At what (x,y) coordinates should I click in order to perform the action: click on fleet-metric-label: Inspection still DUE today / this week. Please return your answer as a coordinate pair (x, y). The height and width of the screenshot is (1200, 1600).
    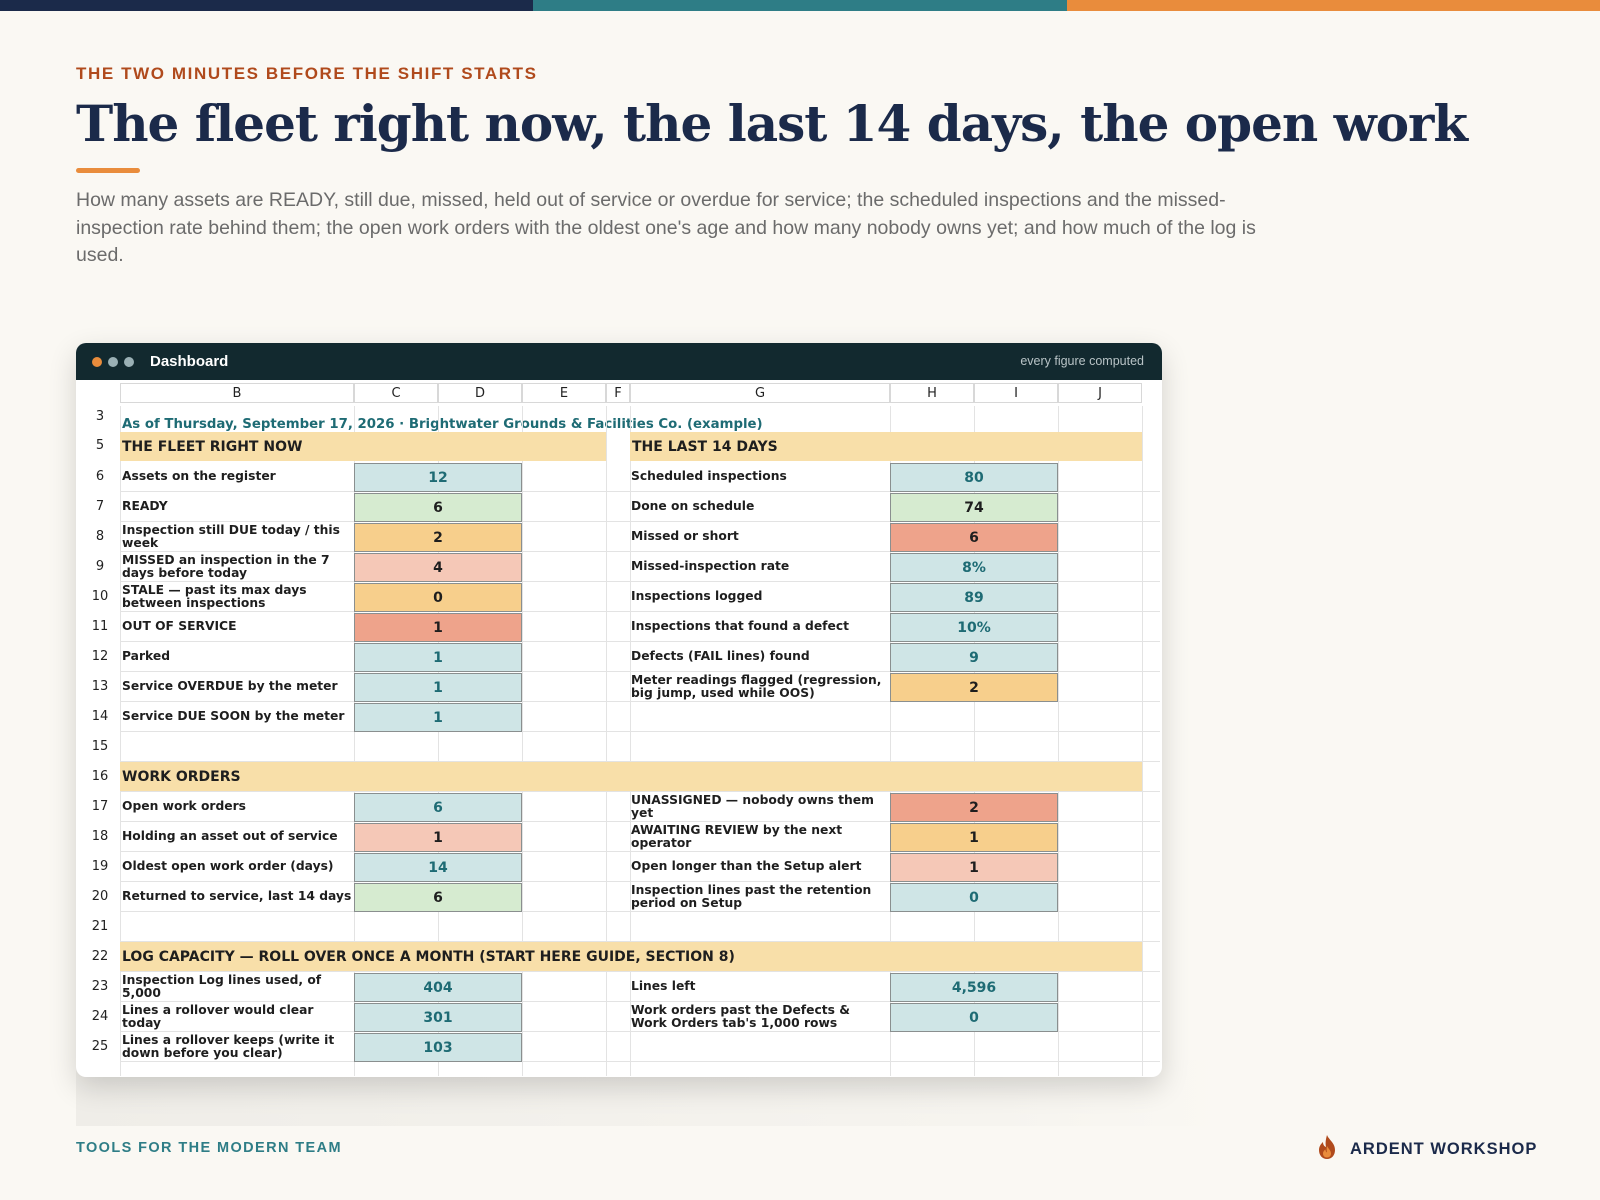
    Looking at the image, I should click on (231, 536).